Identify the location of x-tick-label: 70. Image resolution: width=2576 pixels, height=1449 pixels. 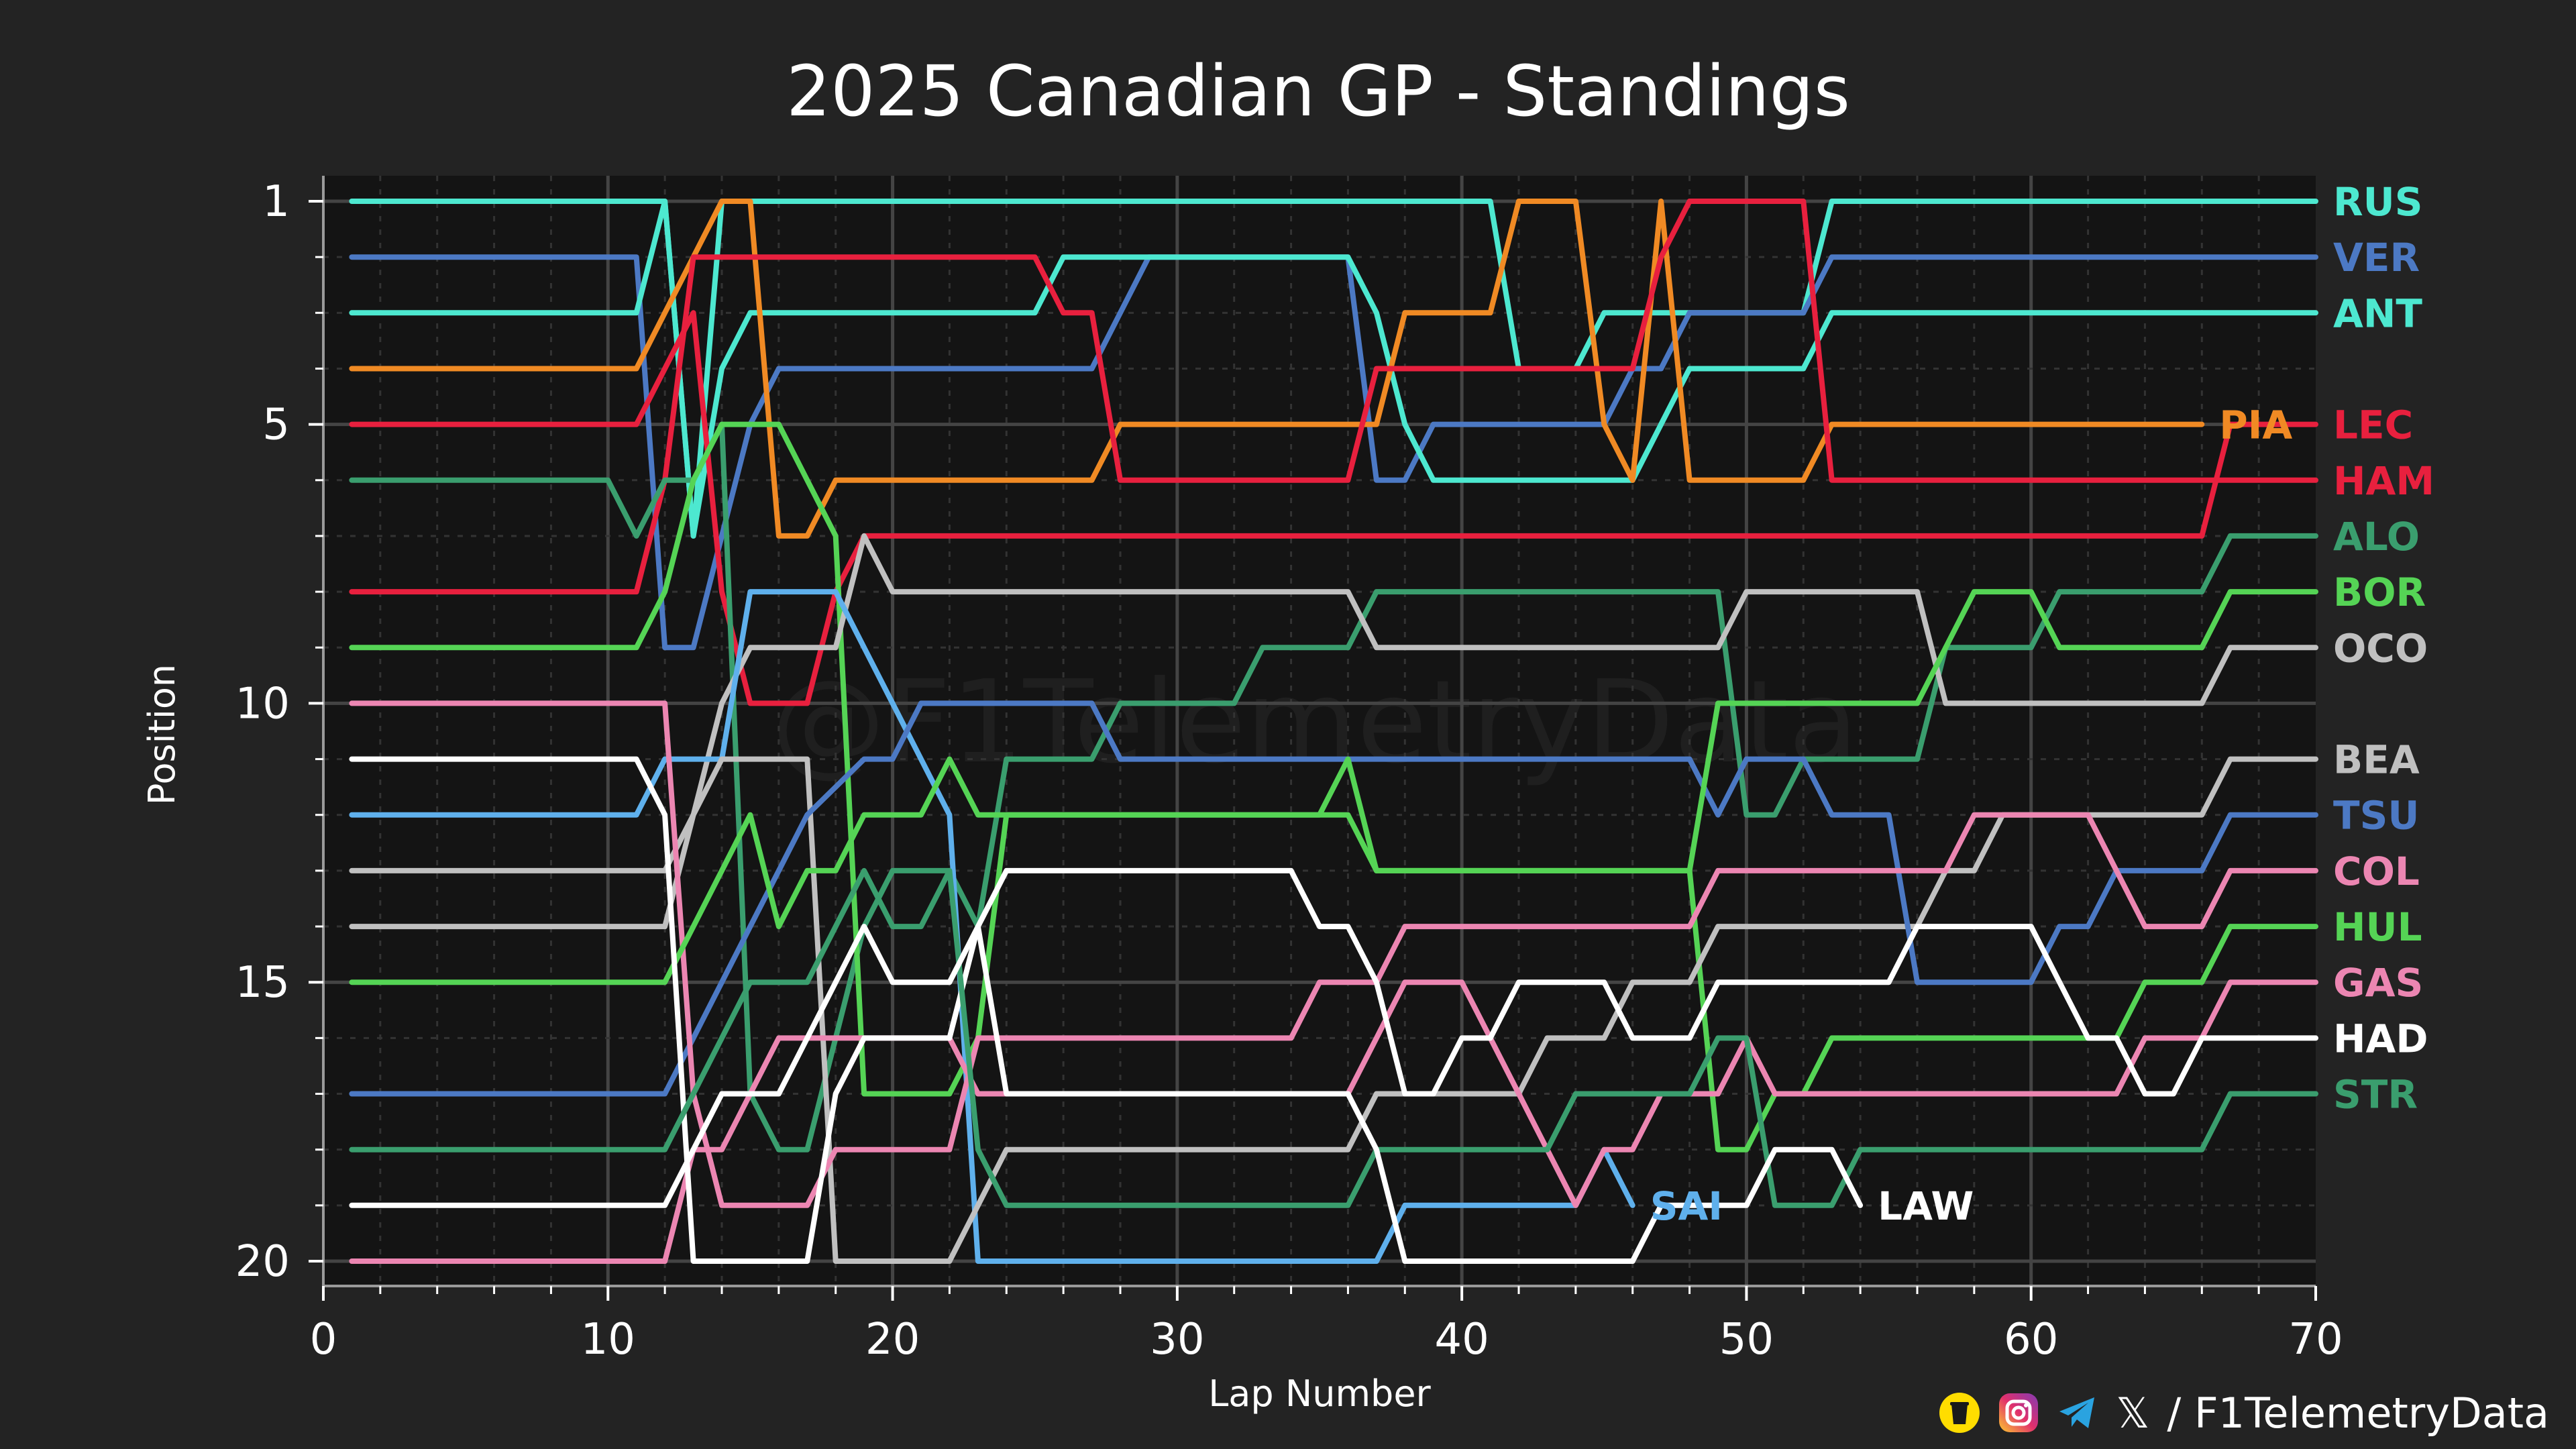
(2315, 1339).